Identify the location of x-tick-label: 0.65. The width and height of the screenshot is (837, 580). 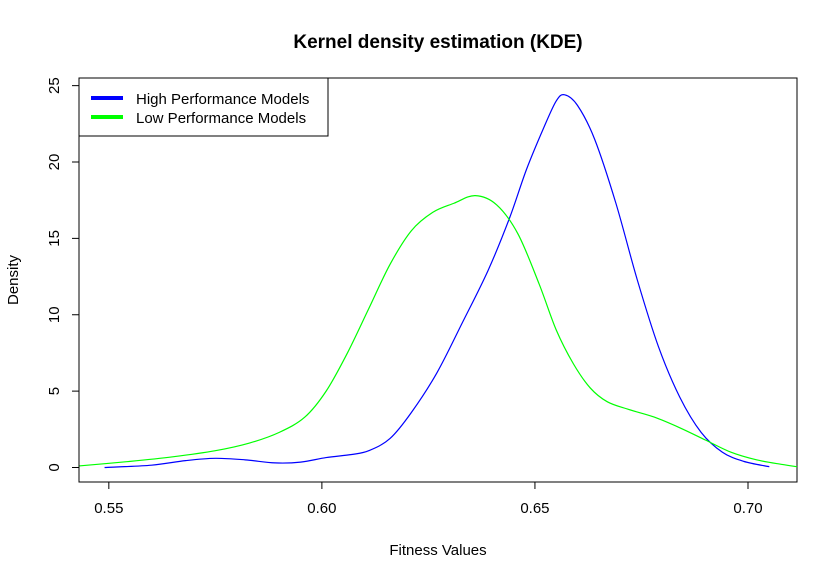
(534, 508).